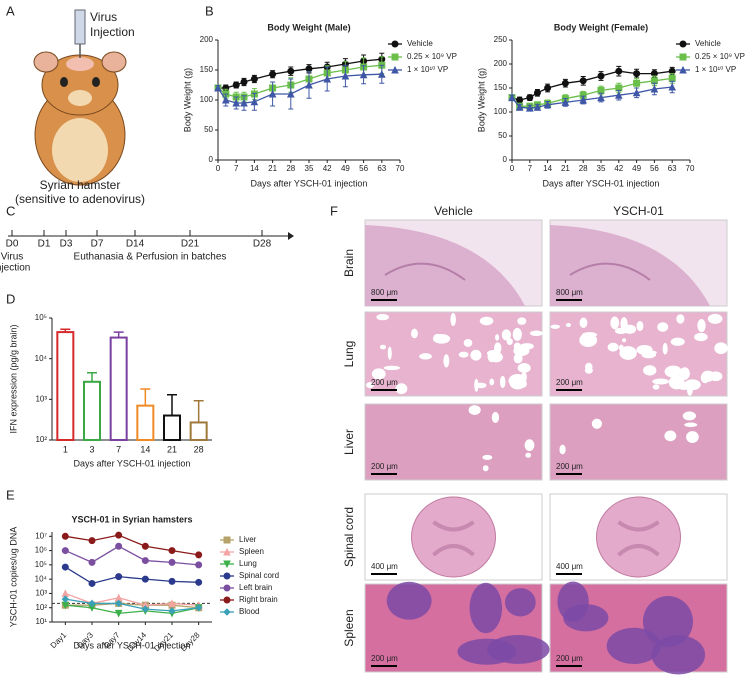 This screenshot has width=747, height=692. I want to click on panel-letter: E, so click(10, 494).